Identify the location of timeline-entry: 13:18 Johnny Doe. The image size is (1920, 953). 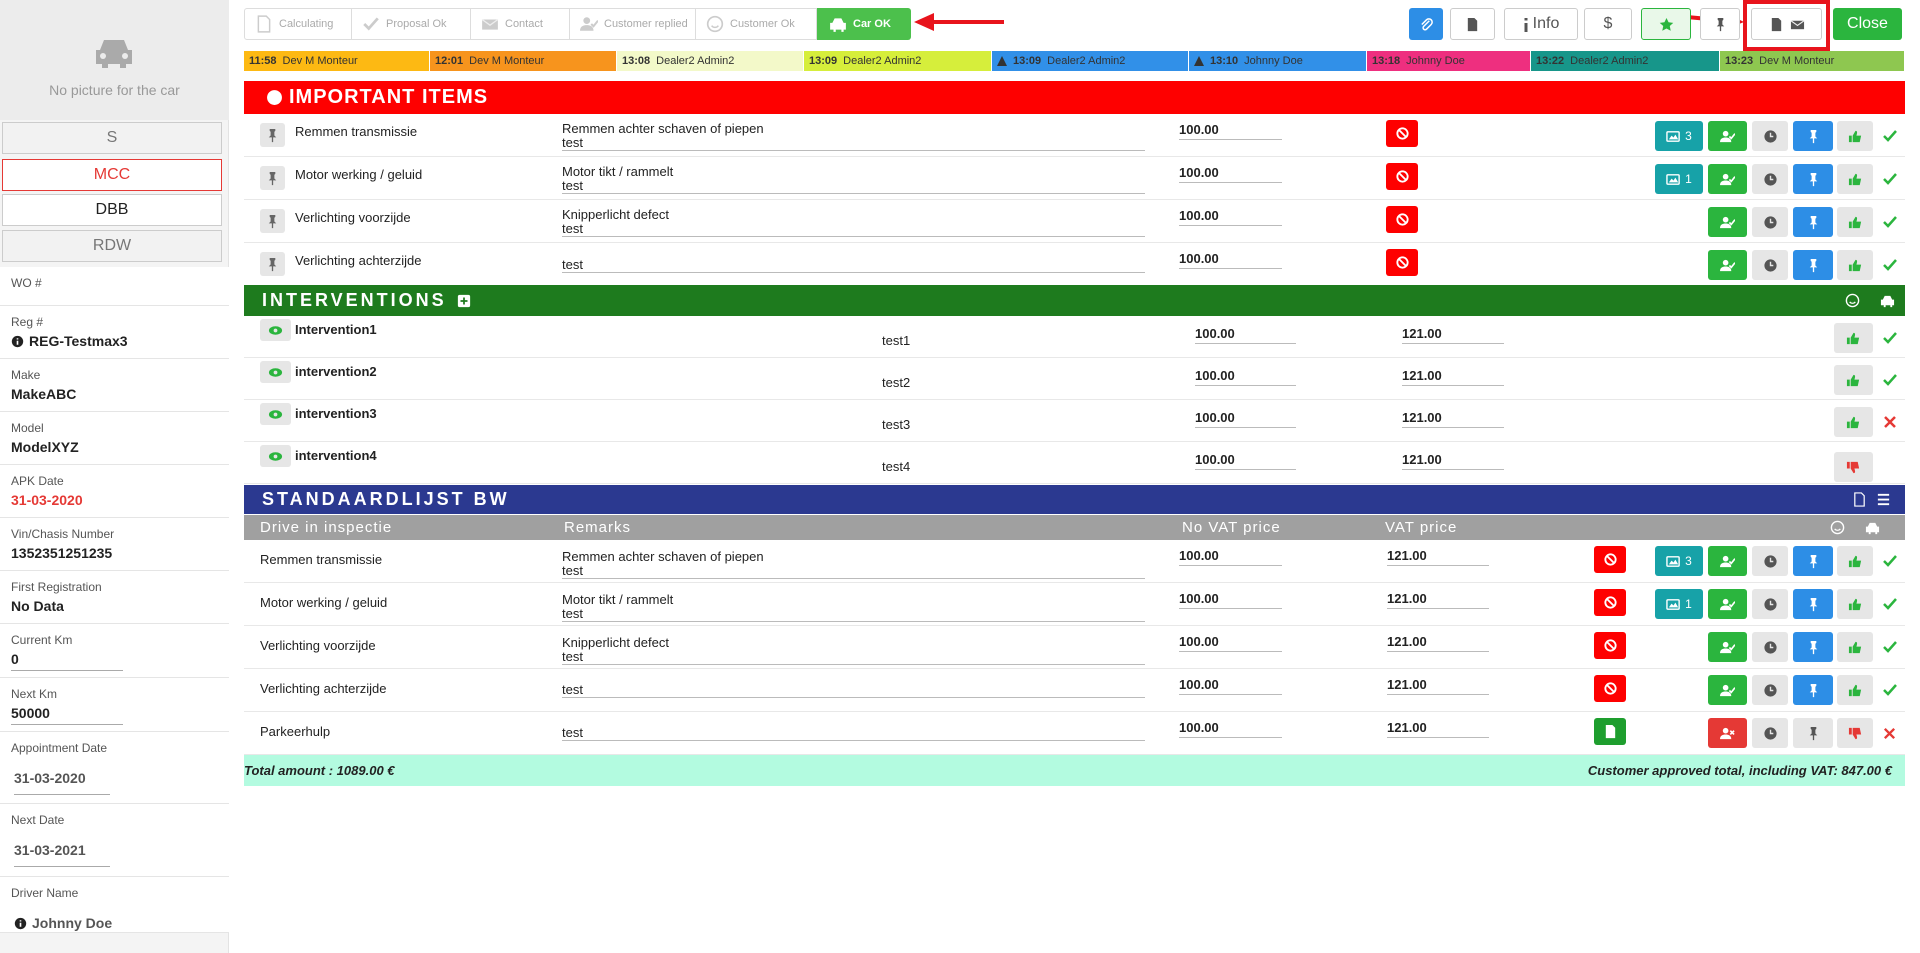
(1449, 61).